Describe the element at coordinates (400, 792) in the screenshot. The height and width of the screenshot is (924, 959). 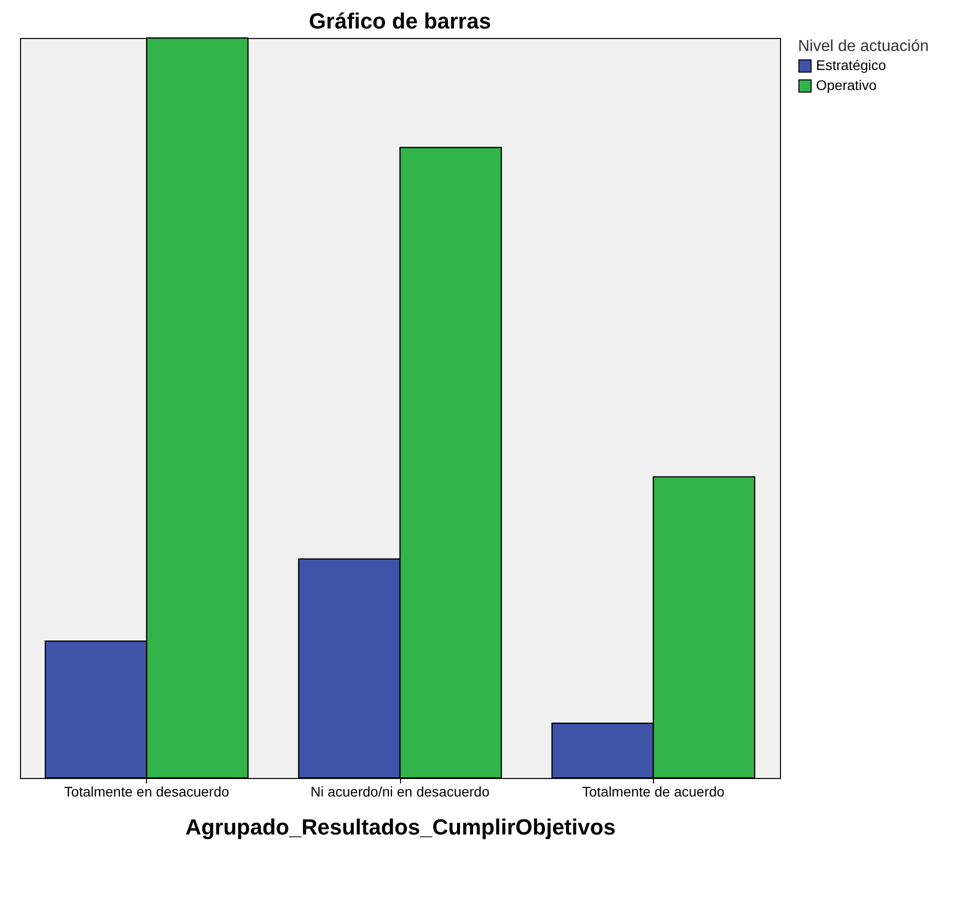
I see `x-tick-label: Ni acuerdo/ni en desacuerdo` at that location.